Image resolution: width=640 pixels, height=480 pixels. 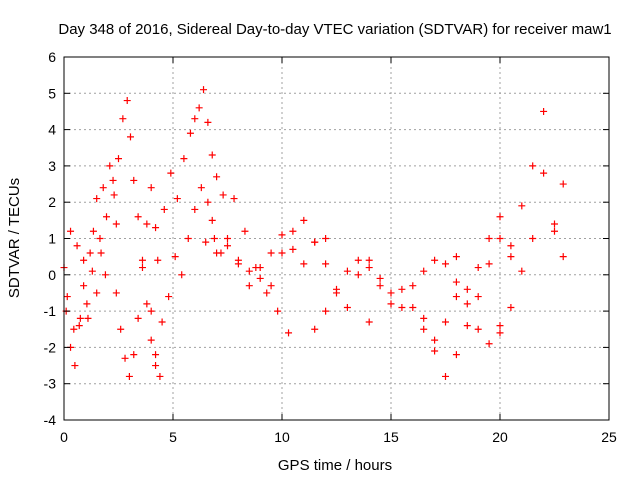 What do you see at coordinates (335, 465) in the screenshot?
I see `x-axis-label: GPS time / hours` at bounding box center [335, 465].